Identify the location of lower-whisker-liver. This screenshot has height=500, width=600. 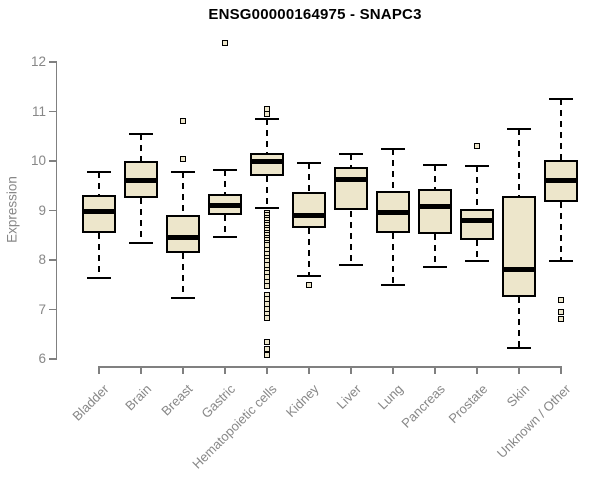
(351, 237).